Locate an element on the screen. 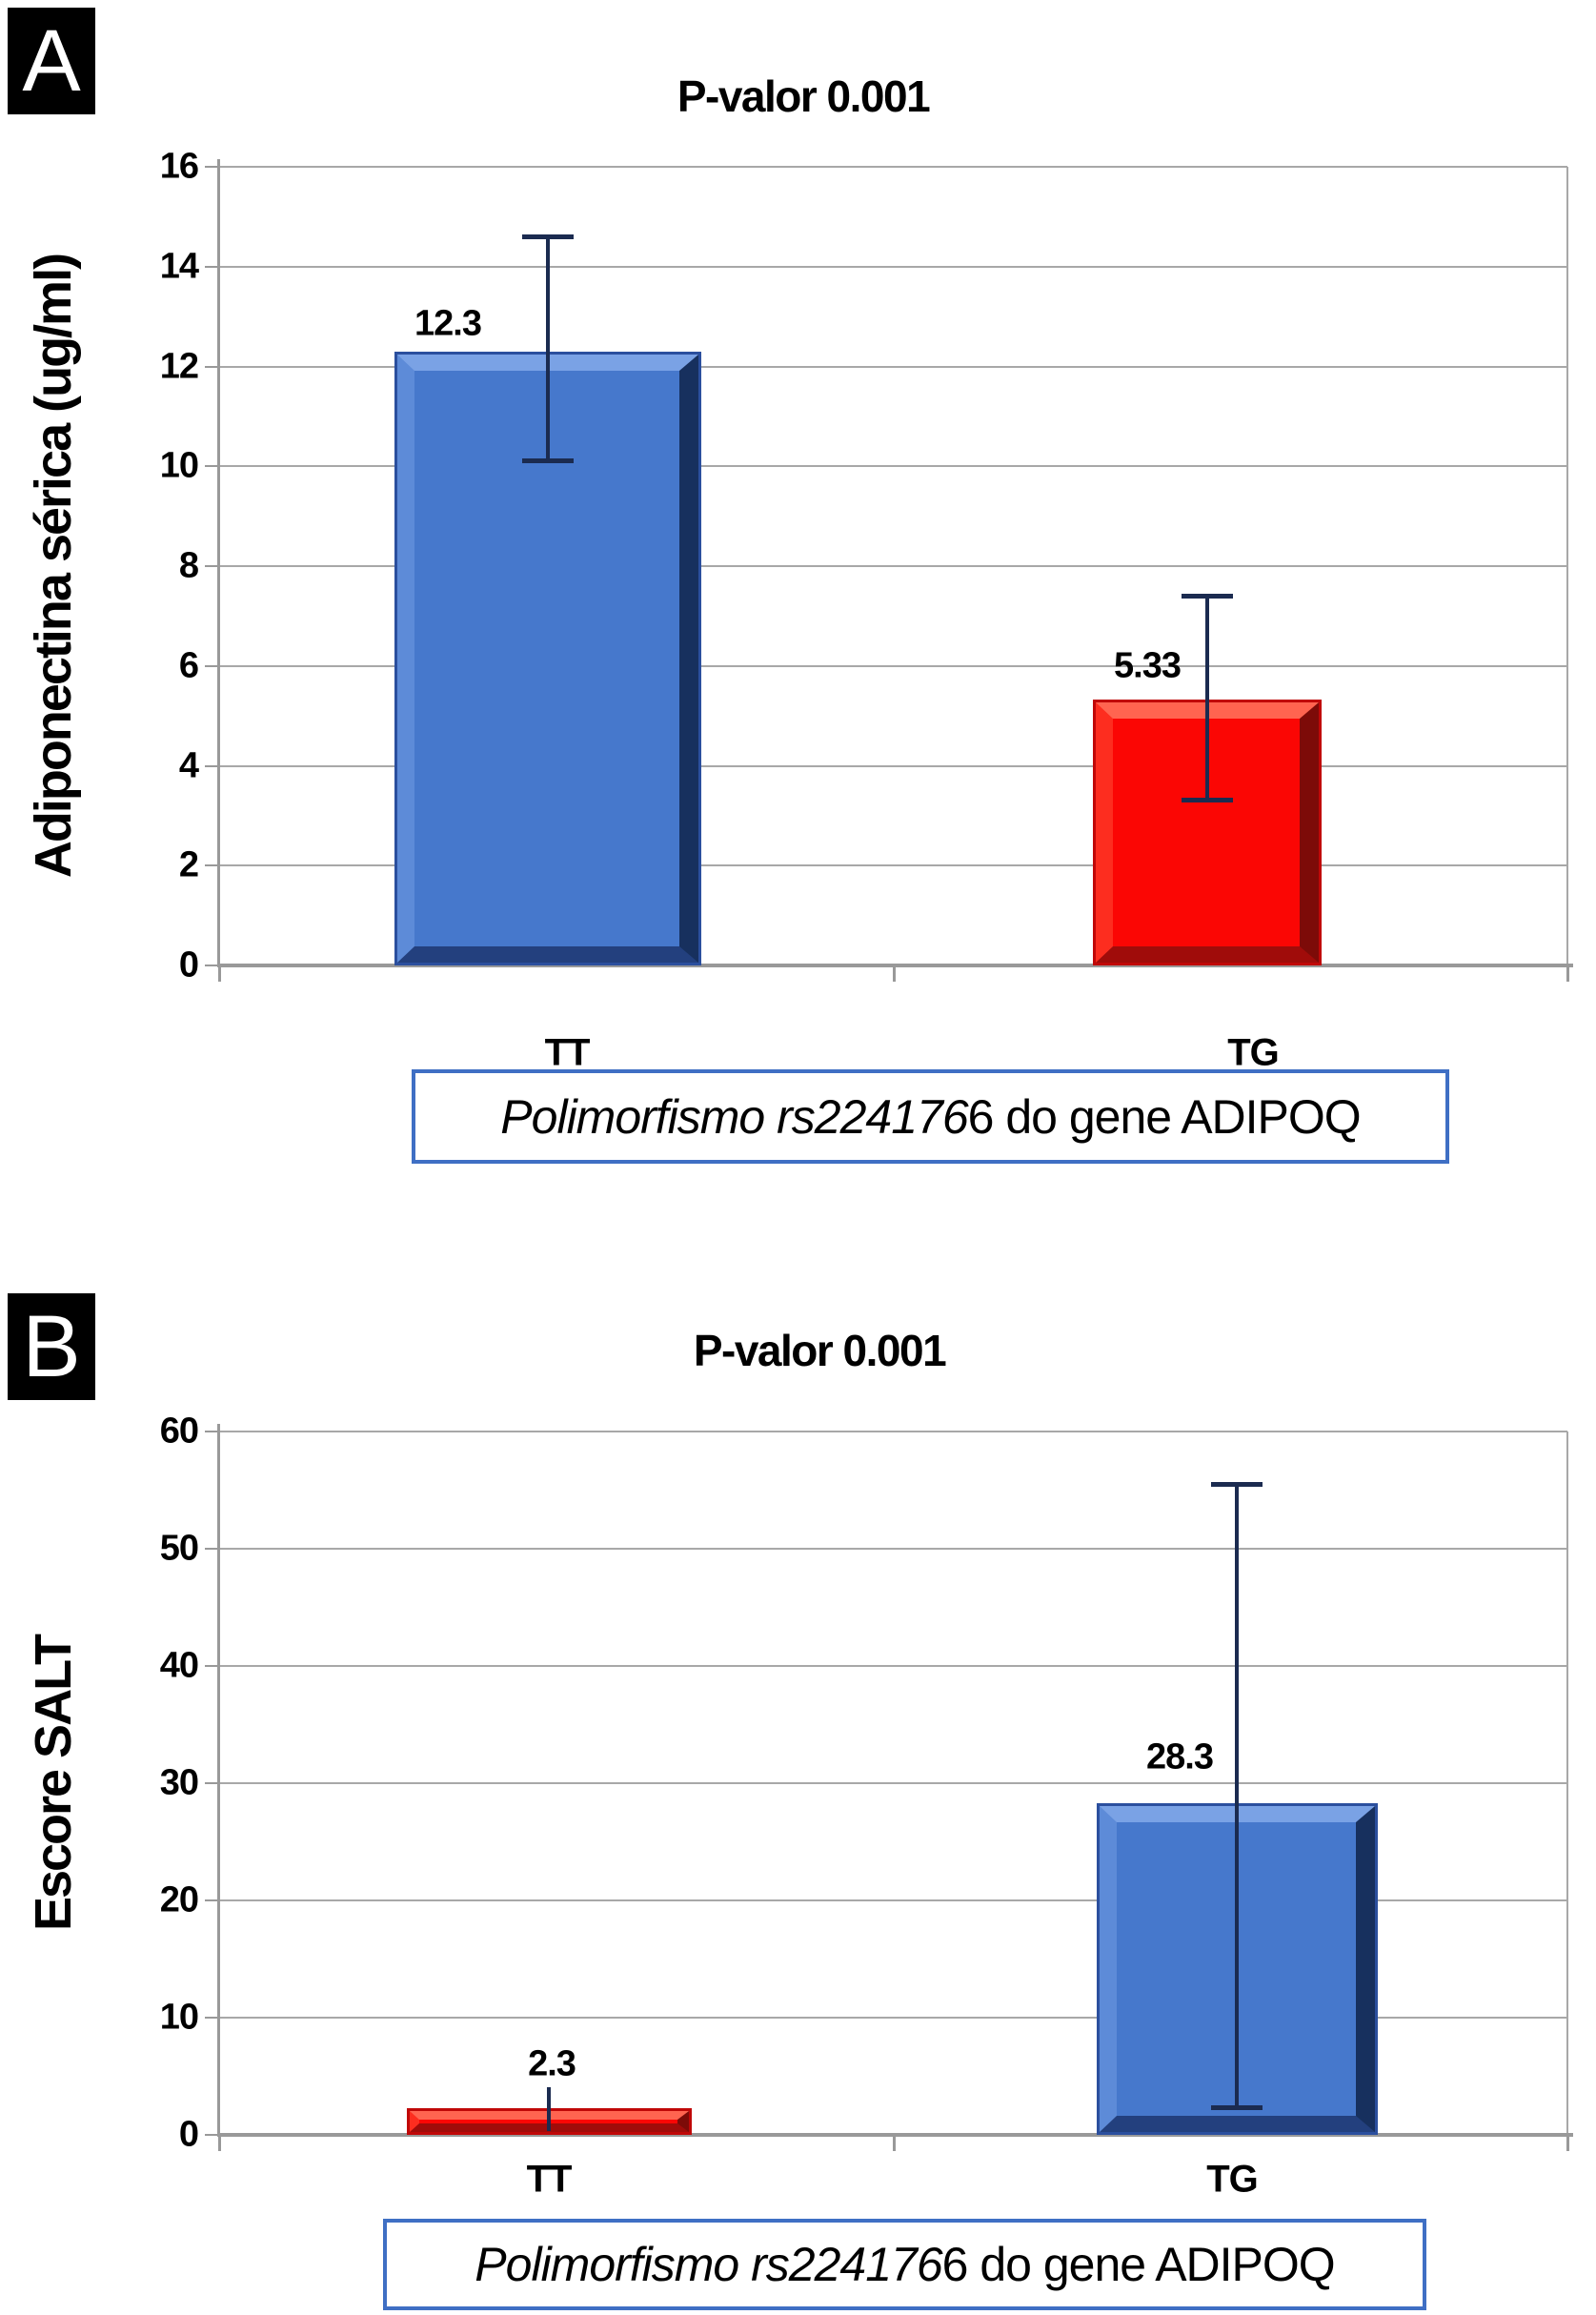 The image size is (1596, 2315). y-tick-label: 8 is located at coordinates (188, 566).